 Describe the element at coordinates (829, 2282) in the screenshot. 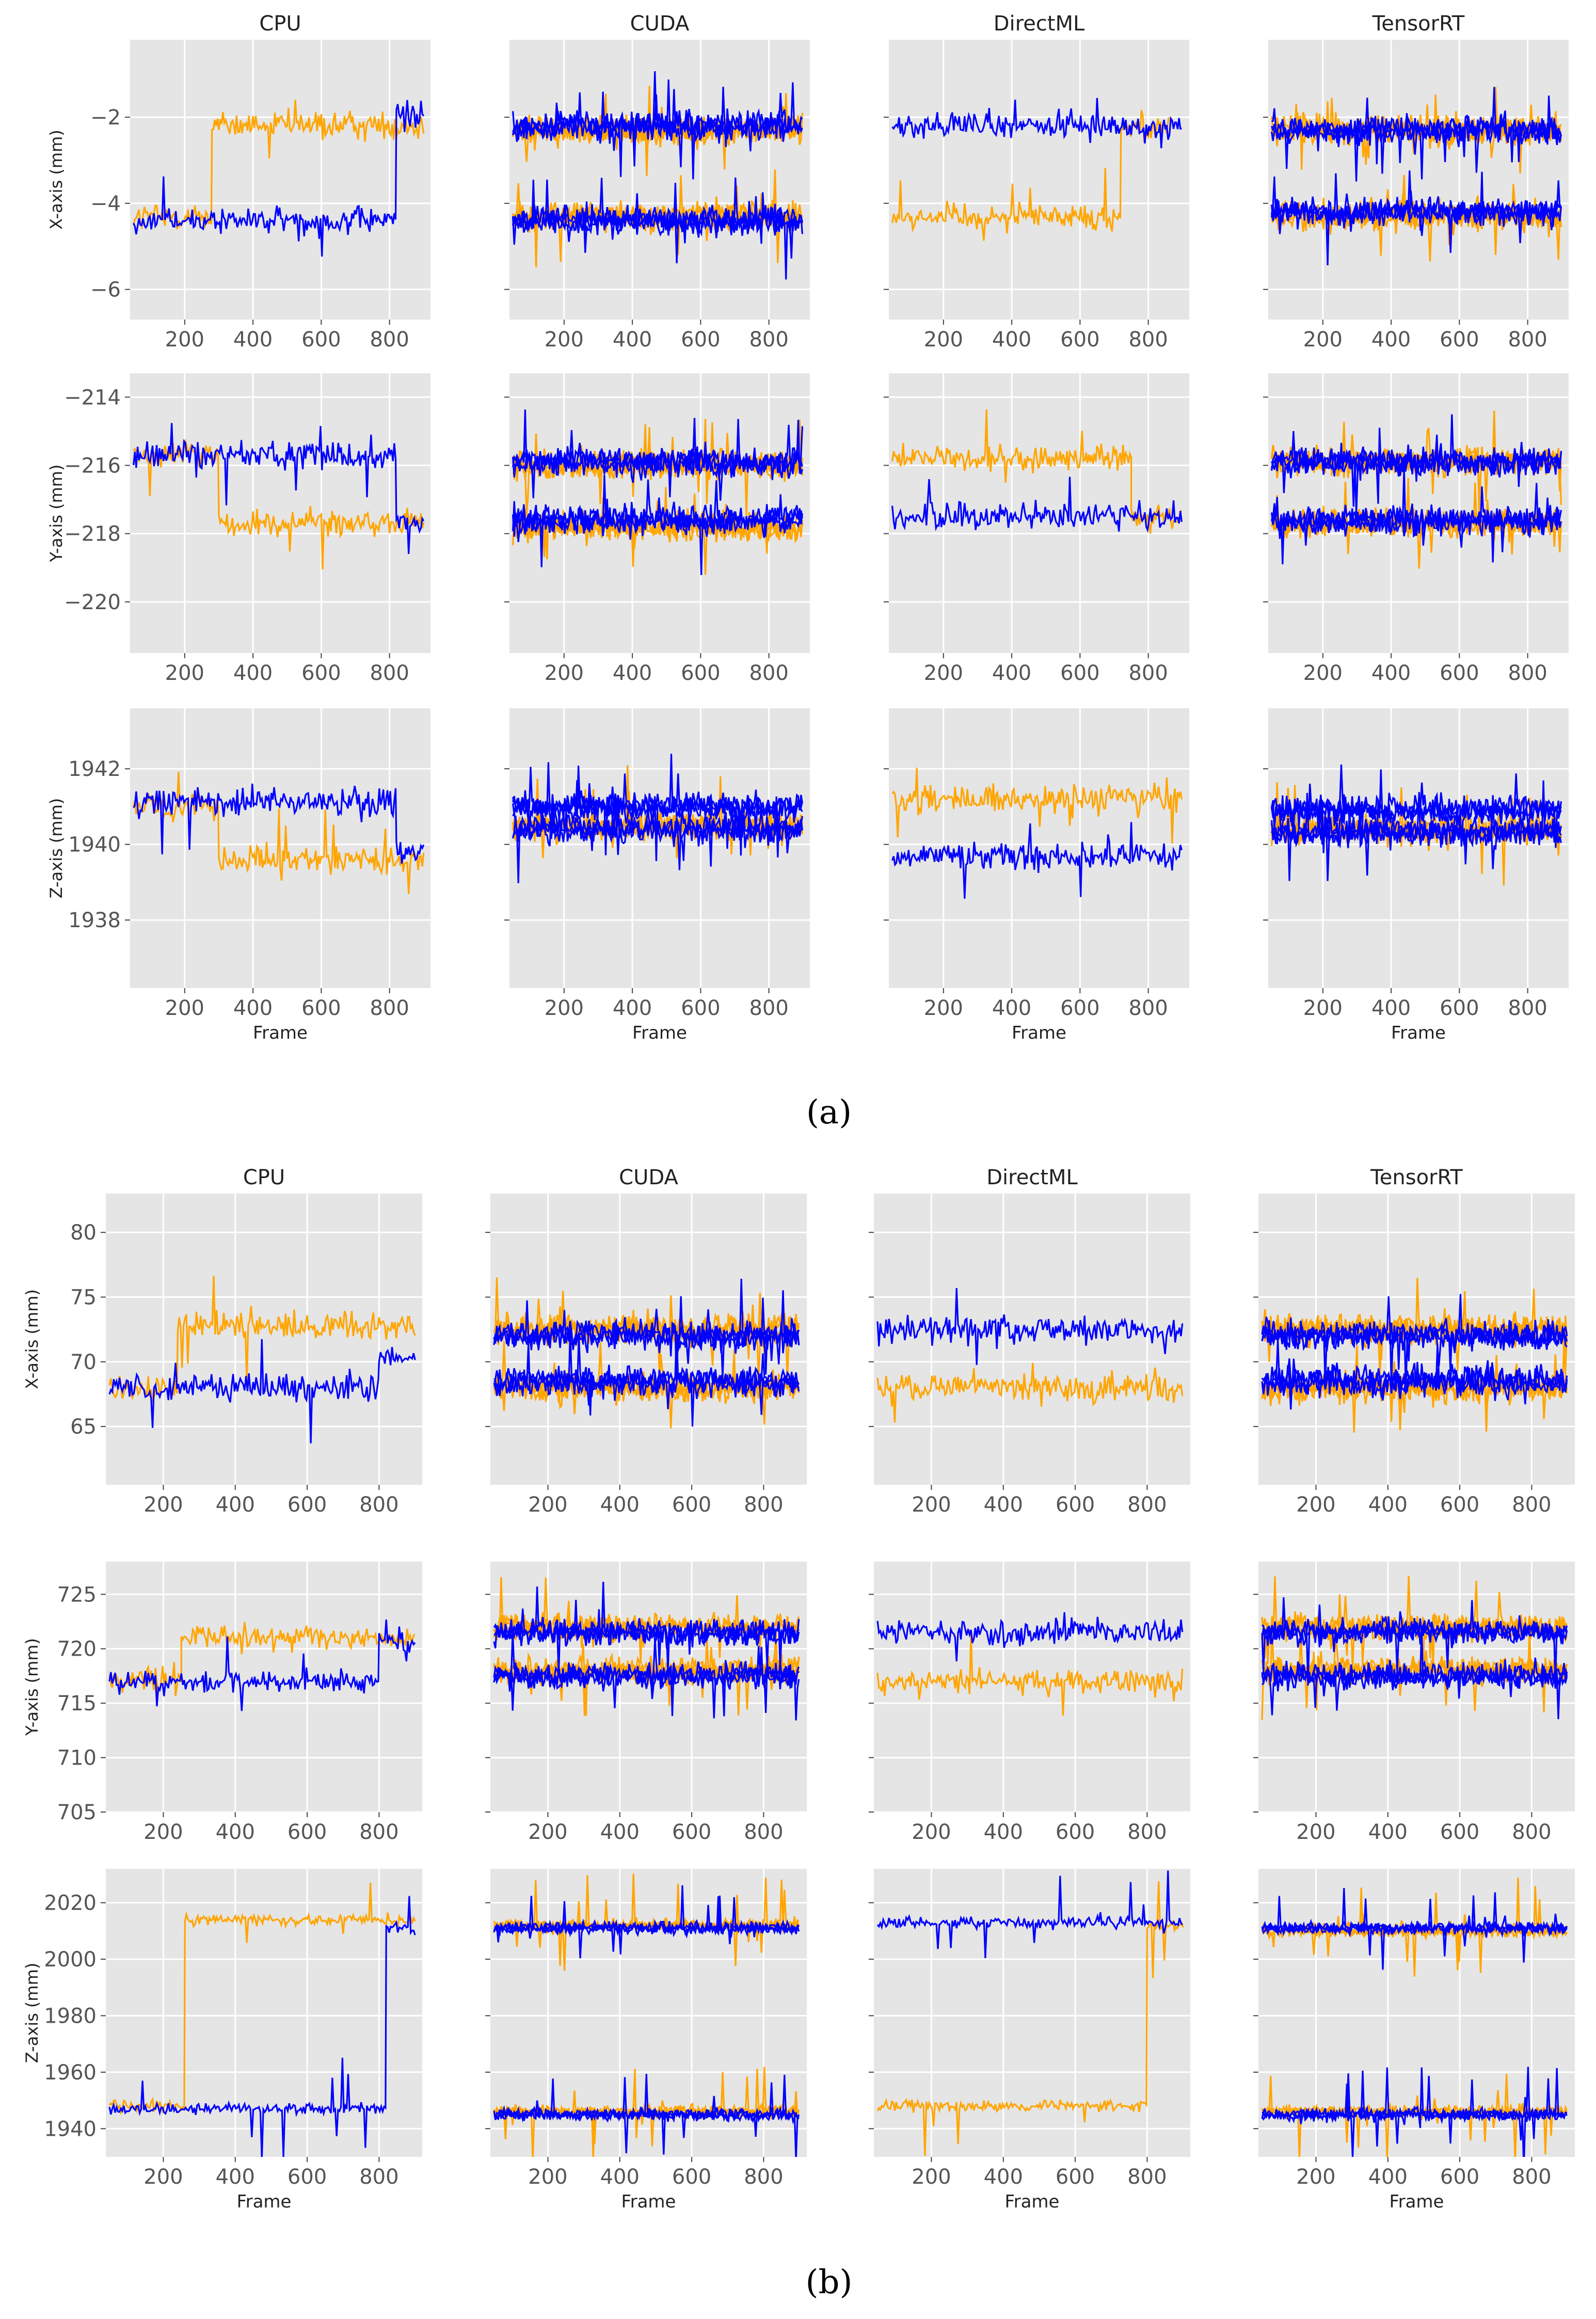

I see `caption-b: (b)` at that location.